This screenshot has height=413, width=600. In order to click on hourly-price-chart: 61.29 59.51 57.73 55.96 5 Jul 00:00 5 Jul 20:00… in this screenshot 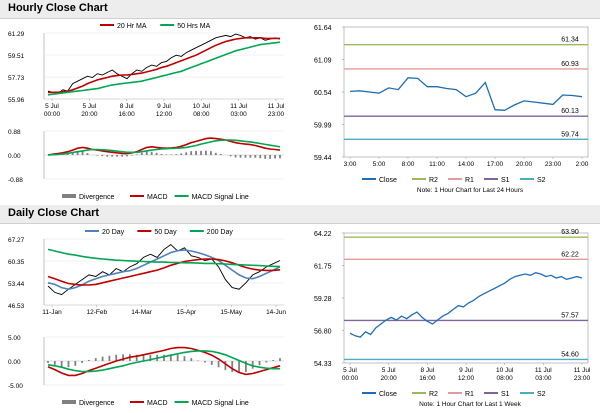, I will do `click(146, 70)`.